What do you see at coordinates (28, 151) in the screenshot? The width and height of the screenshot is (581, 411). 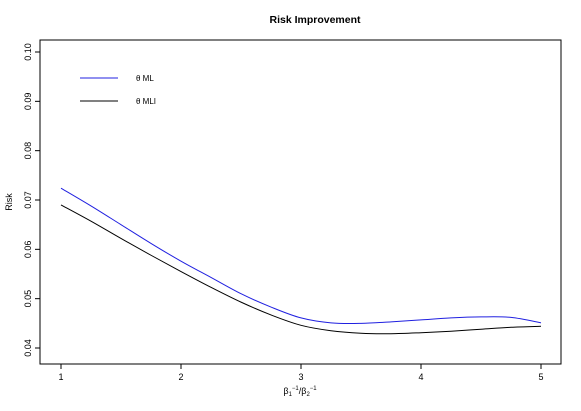 I see `y-tick-label: 0.08` at bounding box center [28, 151].